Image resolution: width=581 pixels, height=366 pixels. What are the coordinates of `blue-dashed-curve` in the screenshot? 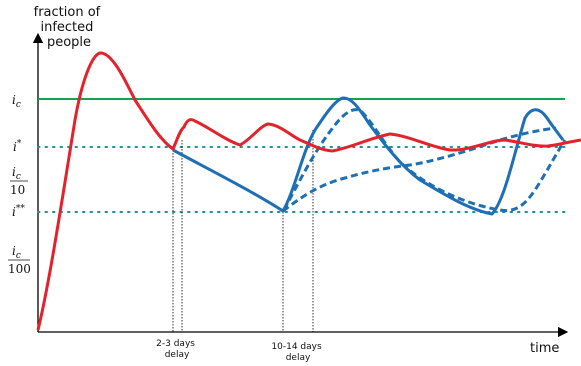 It's located at (419, 169).